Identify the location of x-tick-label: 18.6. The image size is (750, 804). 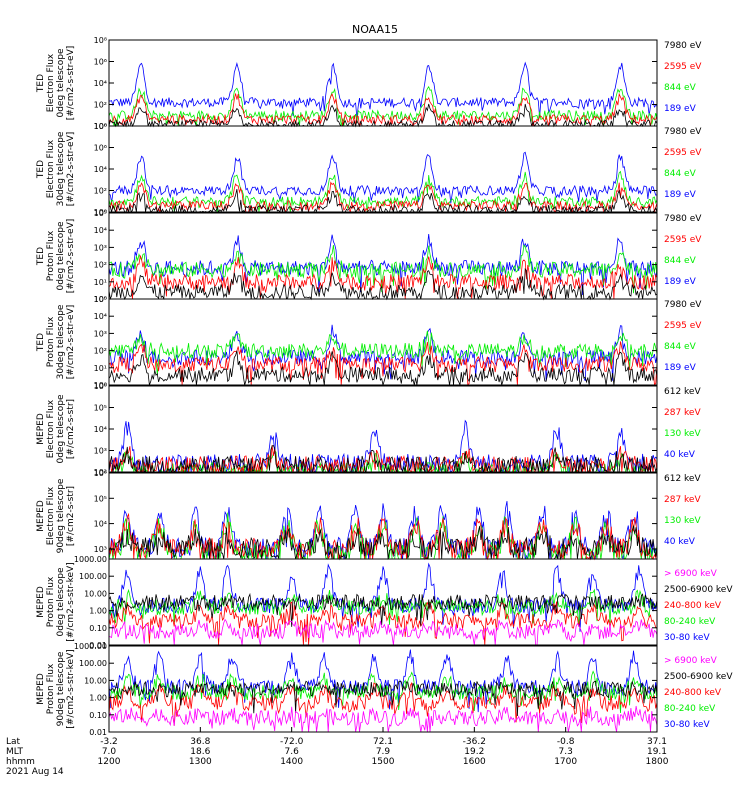
(200, 752).